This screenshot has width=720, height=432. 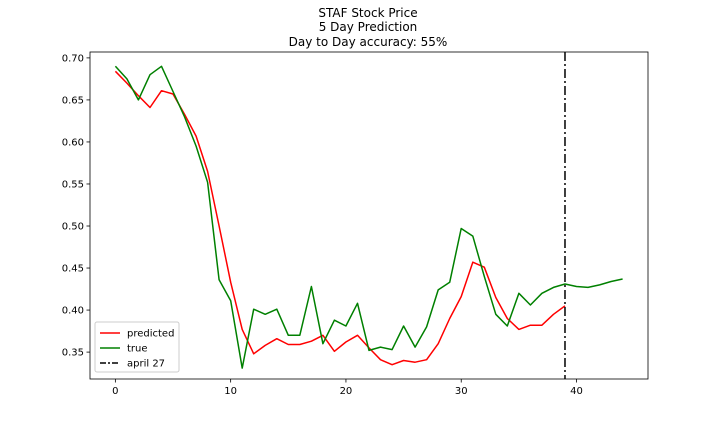 What do you see at coordinates (73, 100) in the screenshot?
I see `y-tick-label: 0.65` at bounding box center [73, 100].